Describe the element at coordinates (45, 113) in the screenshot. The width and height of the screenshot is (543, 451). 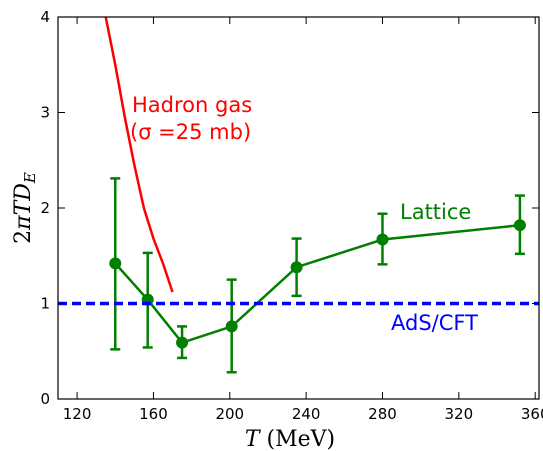
I see `y-tick-label: 3` at that location.